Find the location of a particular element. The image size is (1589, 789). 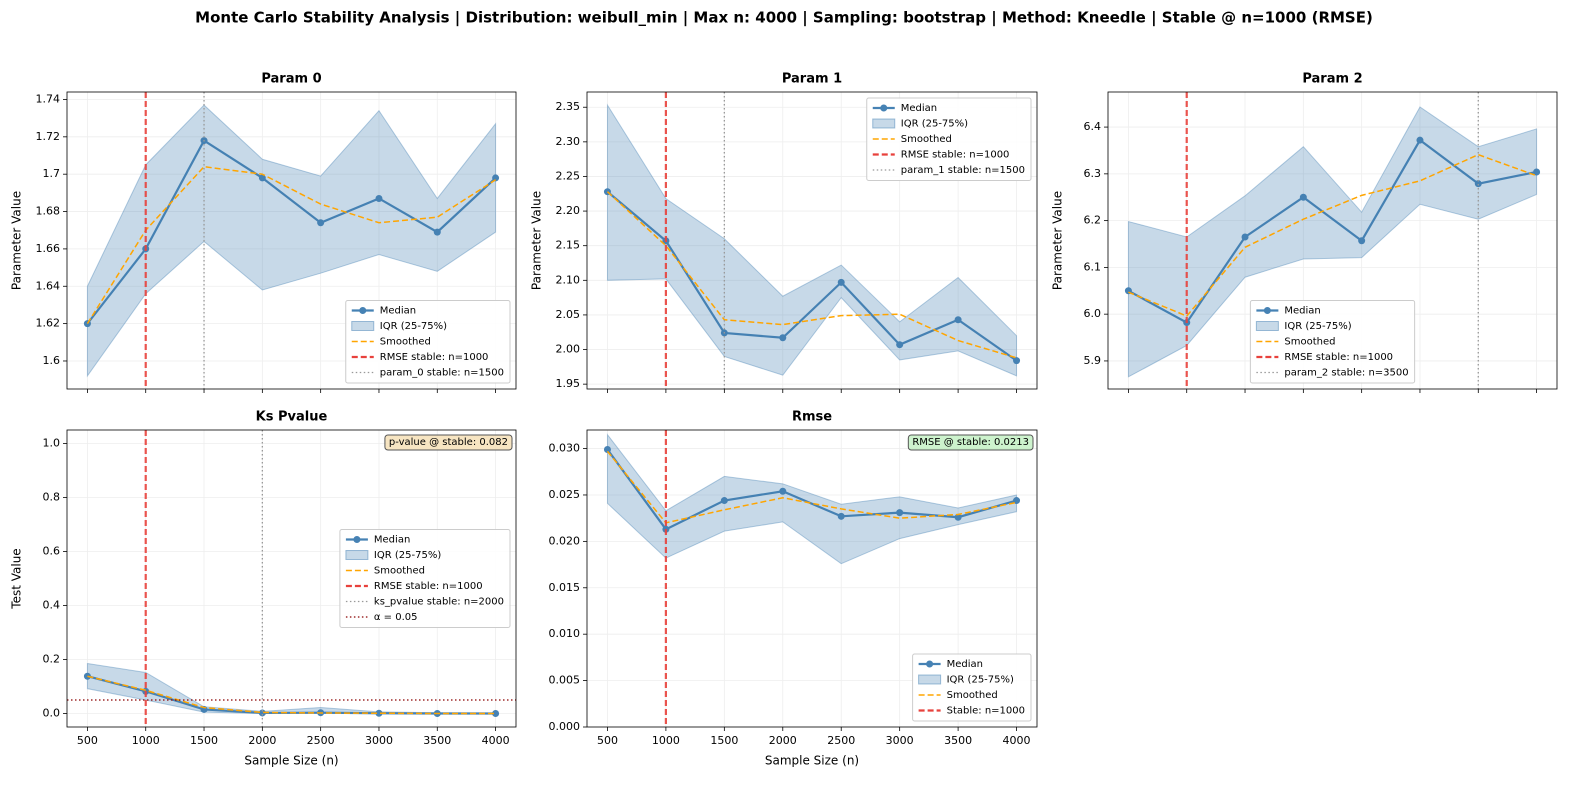

y-tick-label: 0.4 is located at coordinates (52, 605).